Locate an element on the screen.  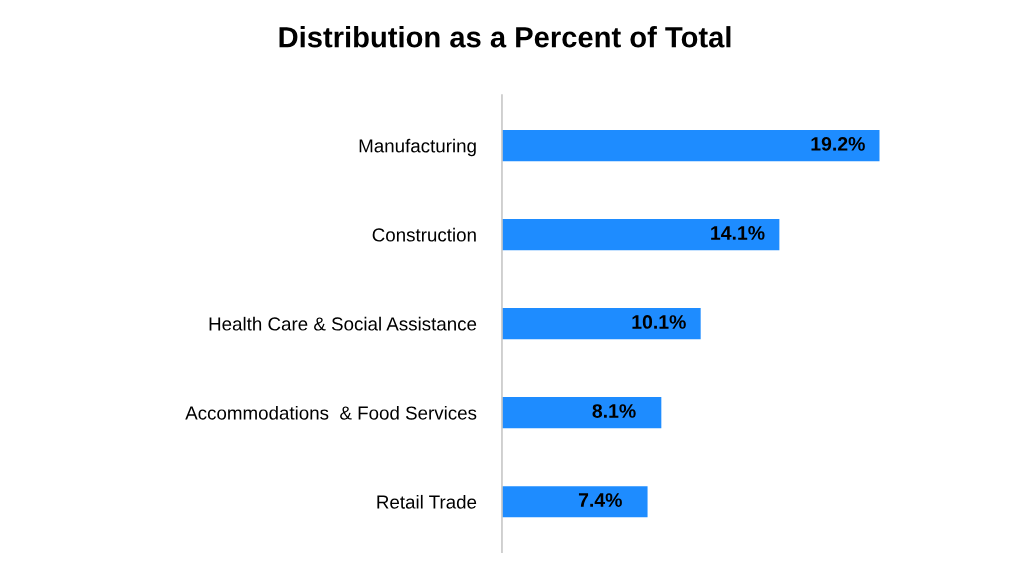
data-label: 7.4% is located at coordinates (600, 500).